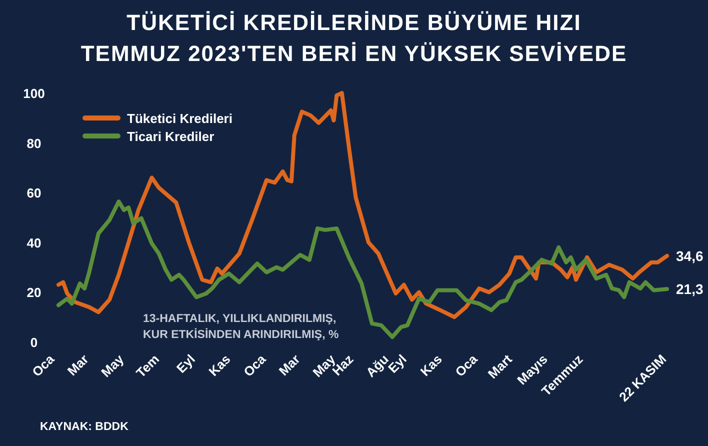 Image resolution: width=708 pixels, height=446 pixels. Describe the element at coordinates (179, 118) in the screenshot. I see `legend-label: Tüketici Kredileri` at that location.